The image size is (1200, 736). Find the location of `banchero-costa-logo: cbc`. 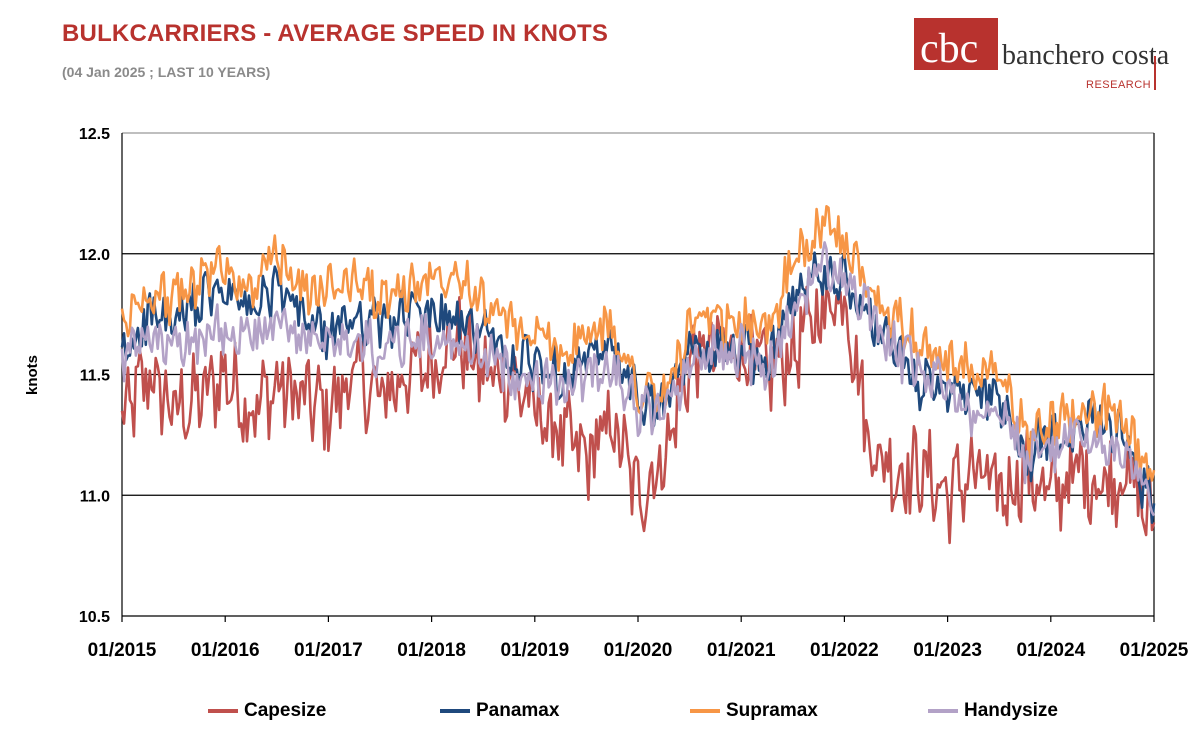

banchero-costa-logo: cbc is located at coordinates (956, 45).